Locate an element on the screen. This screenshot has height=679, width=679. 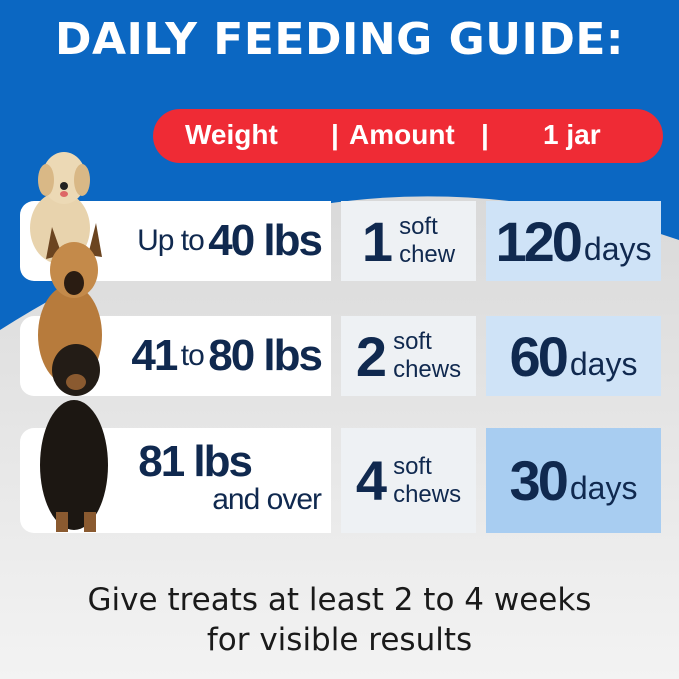
weight-prefix: Up to is located at coordinates (171, 240).